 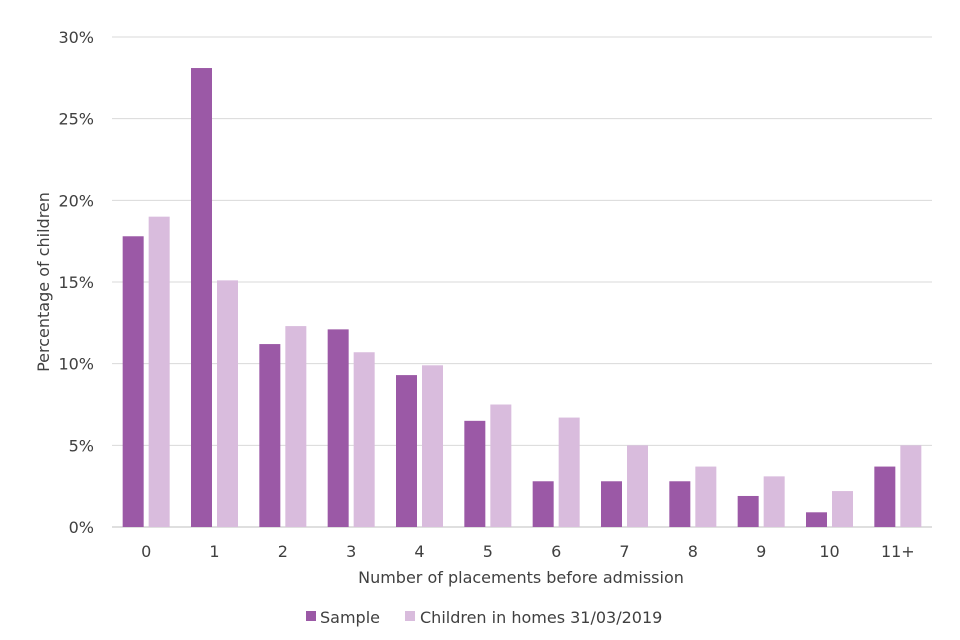 I want to click on x-tick-label: 10, so click(x=829, y=551).